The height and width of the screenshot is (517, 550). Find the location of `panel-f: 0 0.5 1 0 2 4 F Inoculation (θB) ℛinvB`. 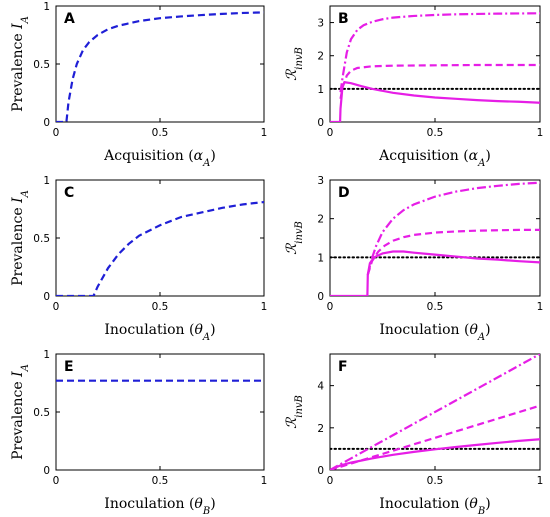

panel-f: 0 0.5 1 0 2 4 F Inoculation (θB) ℛinvB is located at coordinates (414, 435).